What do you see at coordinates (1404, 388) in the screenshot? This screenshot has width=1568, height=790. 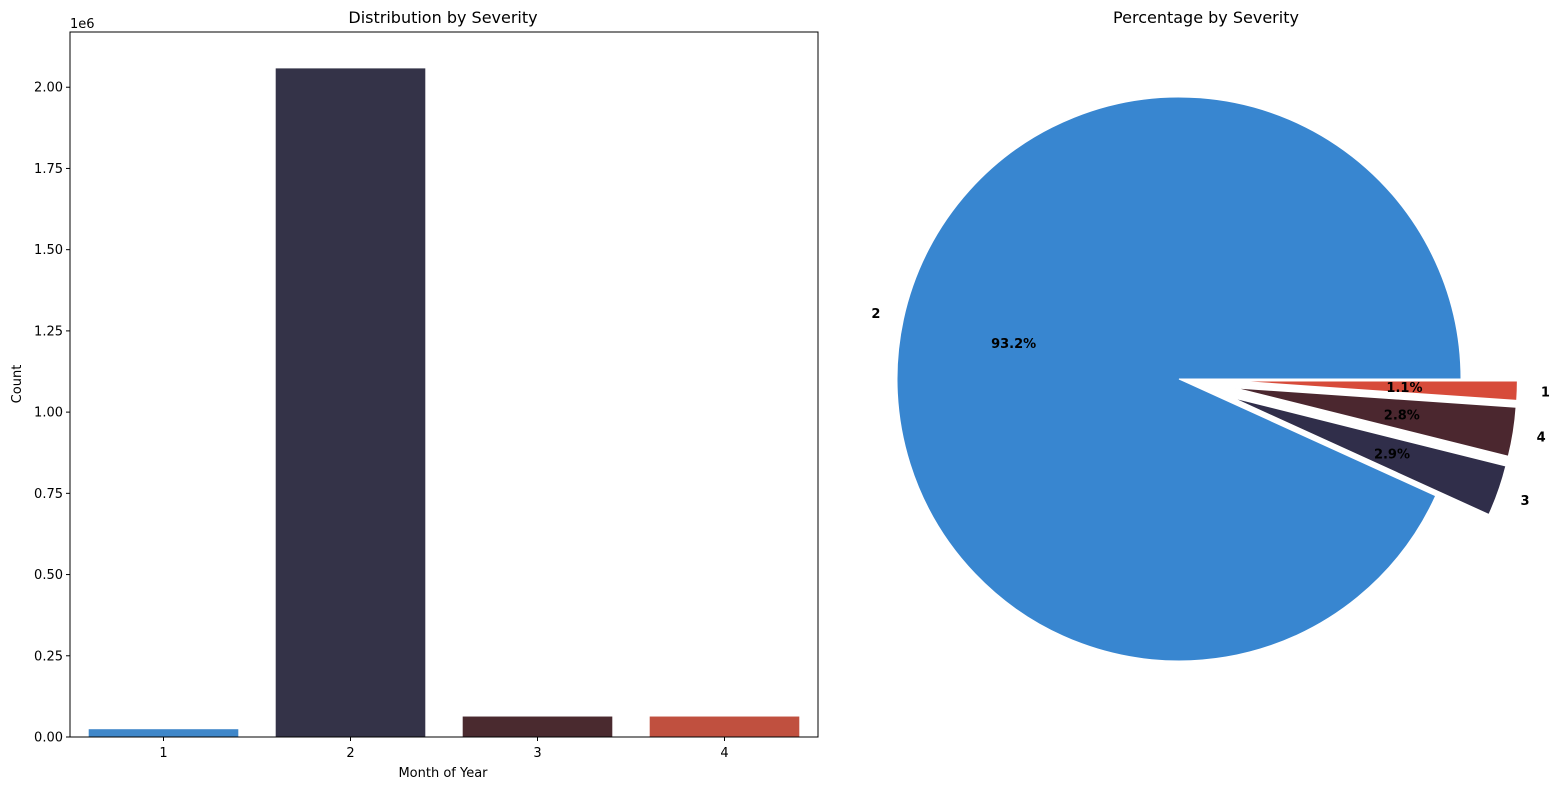 I see `pie-pct-label: 1.1%` at bounding box center [1404, 388].